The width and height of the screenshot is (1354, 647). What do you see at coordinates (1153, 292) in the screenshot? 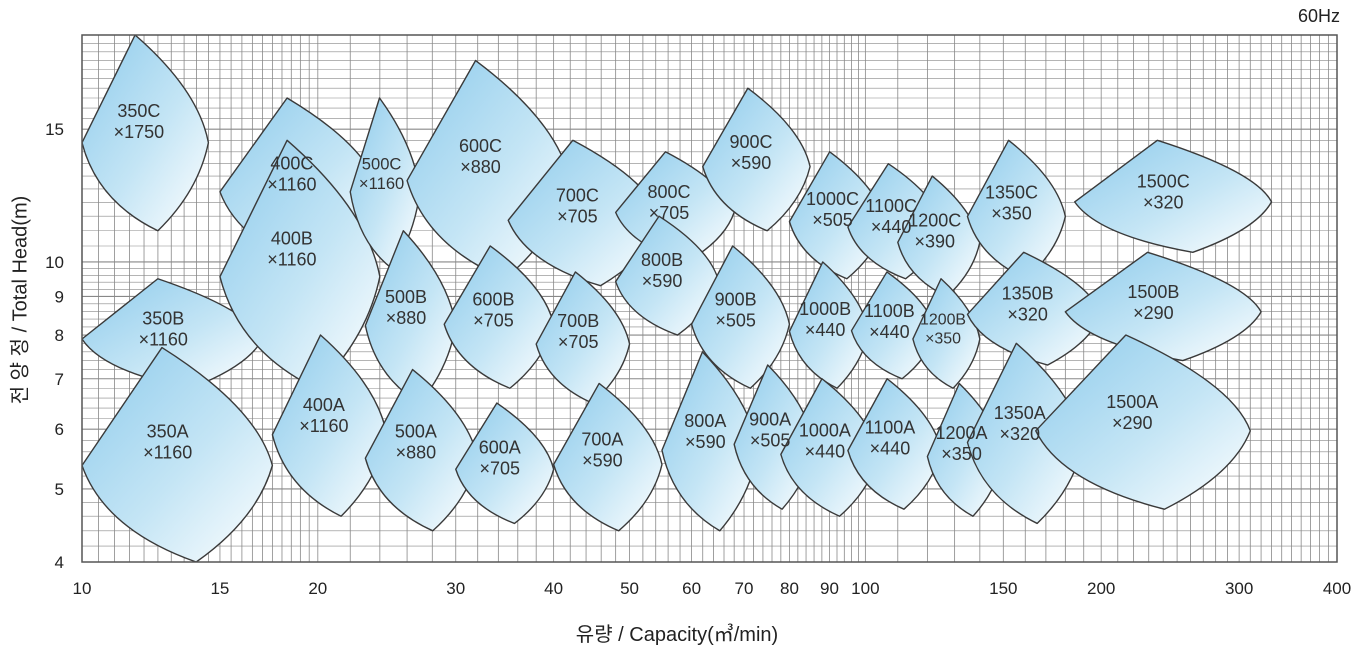
I see `envelope-model-label: 1500B` at bounding box center [1153, 292].